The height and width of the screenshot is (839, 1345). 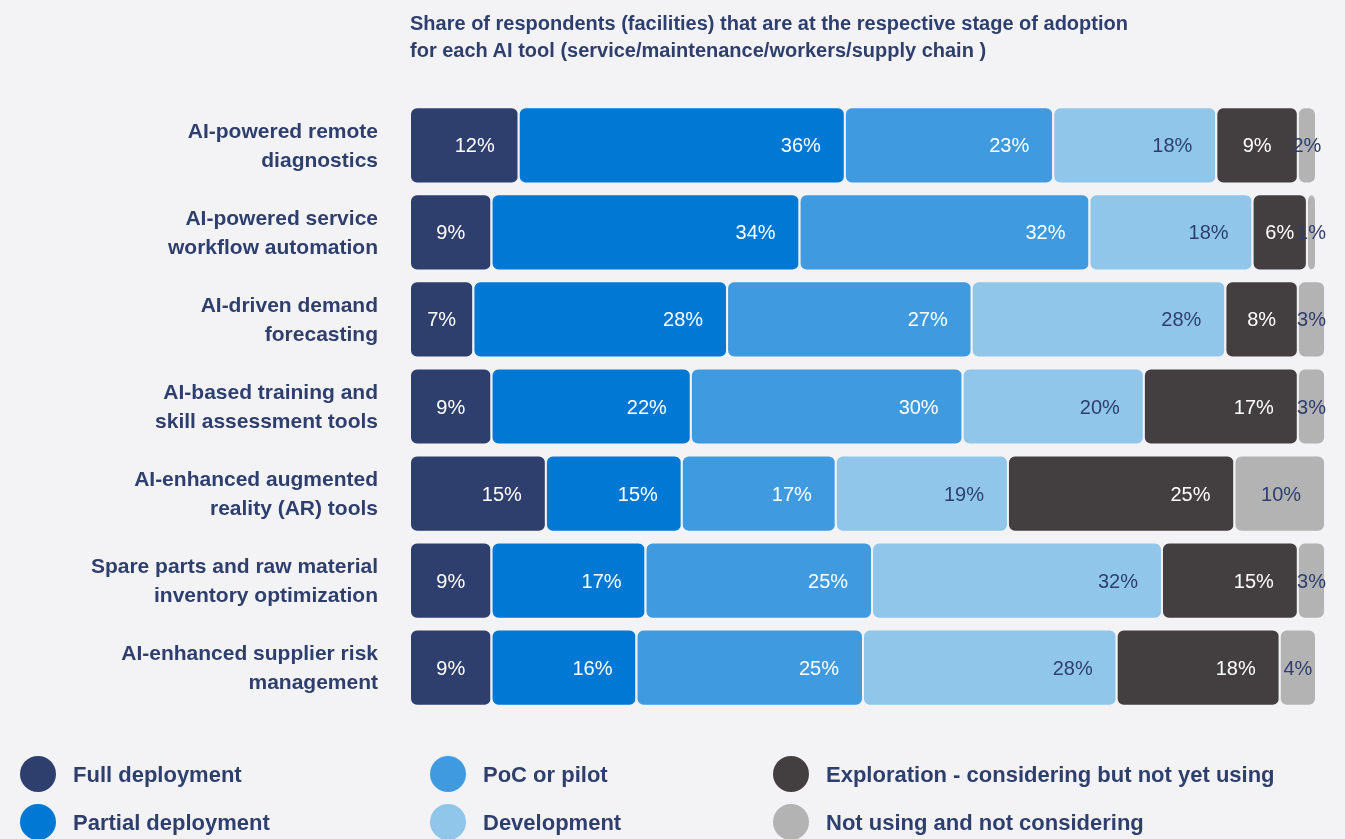 What do you see at coordinates (250, 667) in the screenshot?
I see `y-tick-label: AI-enhanced supplier risk management` at bounding box center [250, 667].